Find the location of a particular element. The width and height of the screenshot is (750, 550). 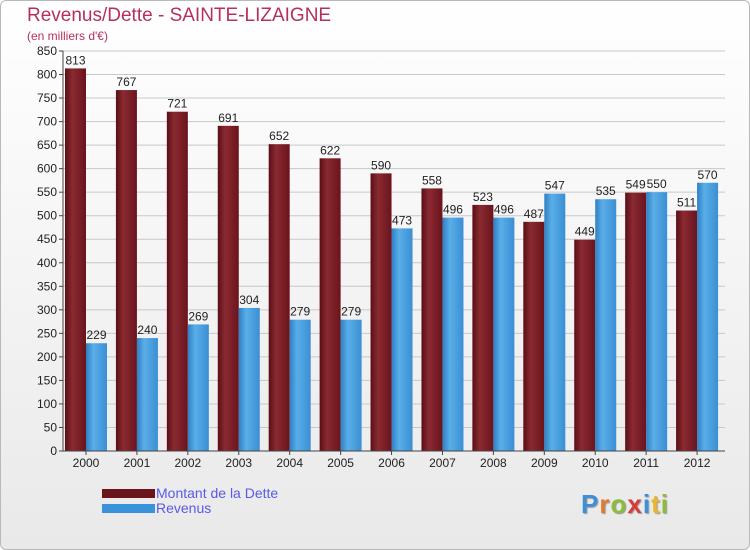

y-tick-label: 350 is located at coordinates (47, 286).